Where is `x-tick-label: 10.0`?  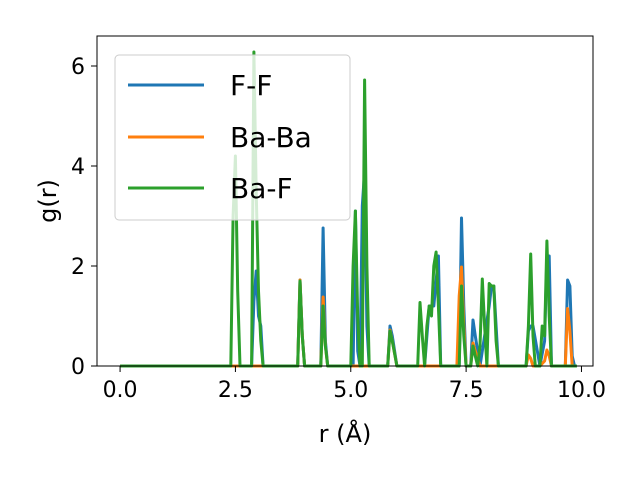
x-tick-label: 10.0 is located at coordinates (581, 390).